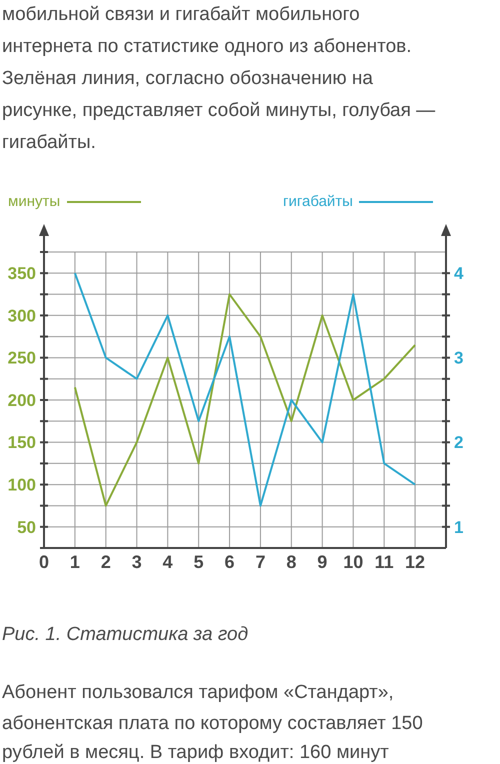  What do you see at coordinates (26, 527) in the screenshot?
I see `y-tick-label: 50` at bounding box center [26, 527].